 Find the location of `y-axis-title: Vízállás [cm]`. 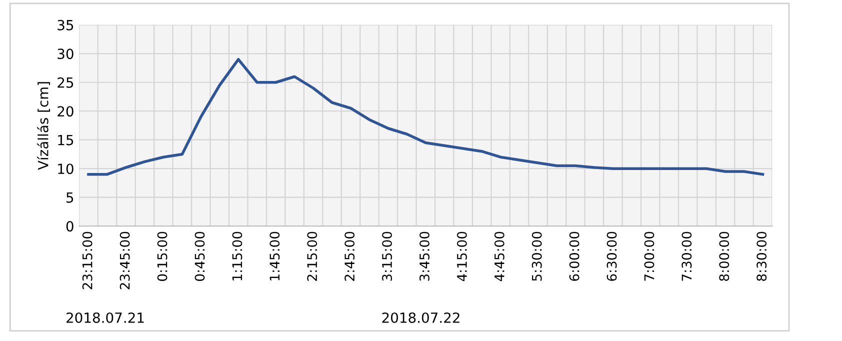

y-axis-title: Vízállás [cm] is located at coordinates (43, 126).